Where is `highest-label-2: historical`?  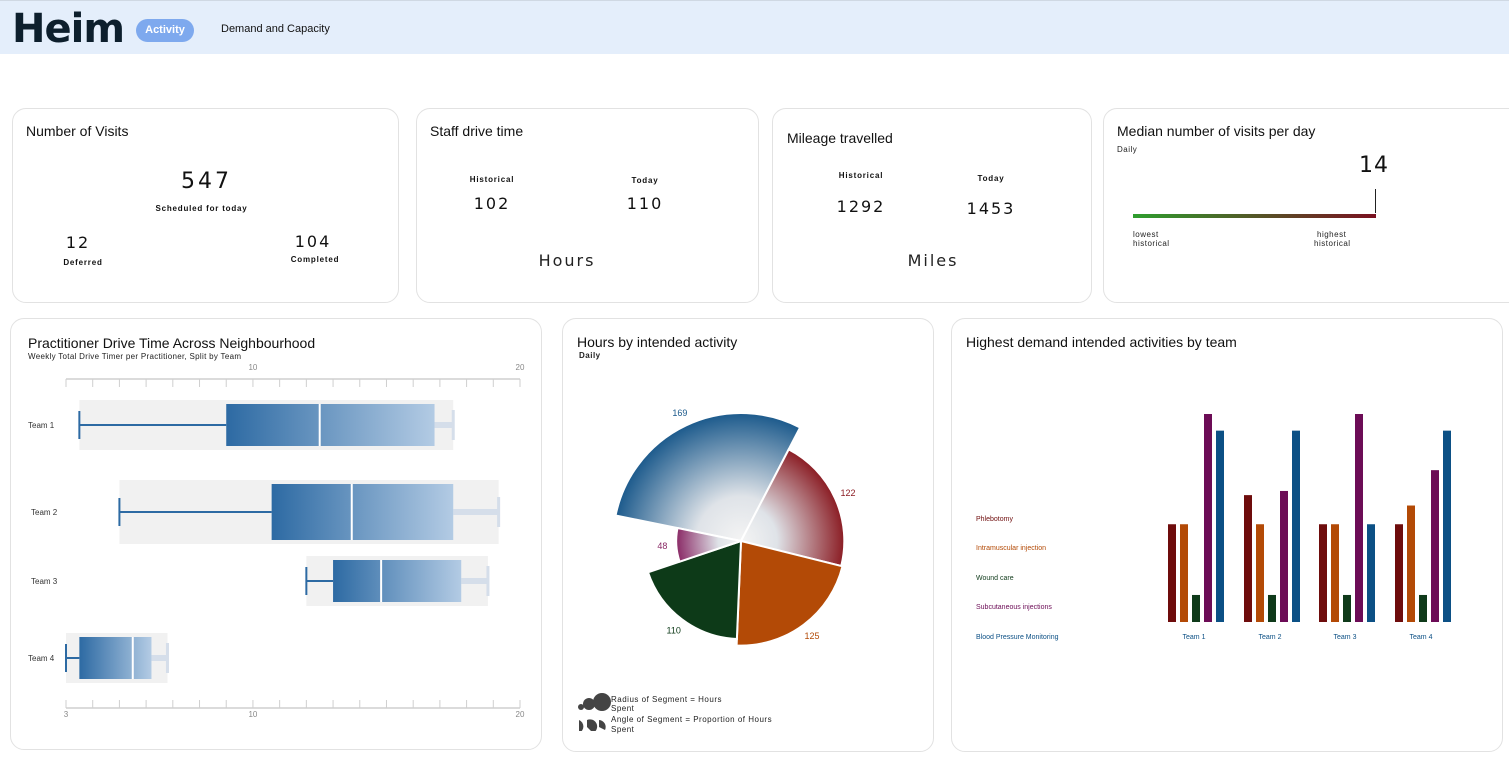
highest-label-2: historical is located at coordinates (1332, 243).